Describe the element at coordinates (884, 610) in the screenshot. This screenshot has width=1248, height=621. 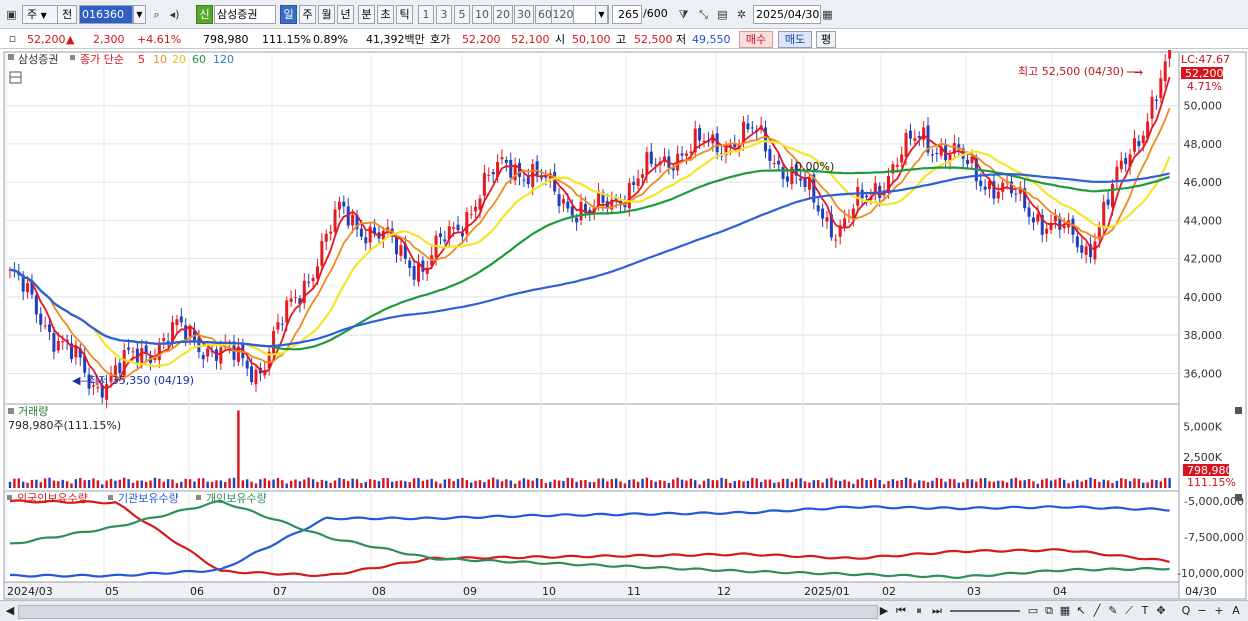
I see `scroll-right-button: ▶` at that location.